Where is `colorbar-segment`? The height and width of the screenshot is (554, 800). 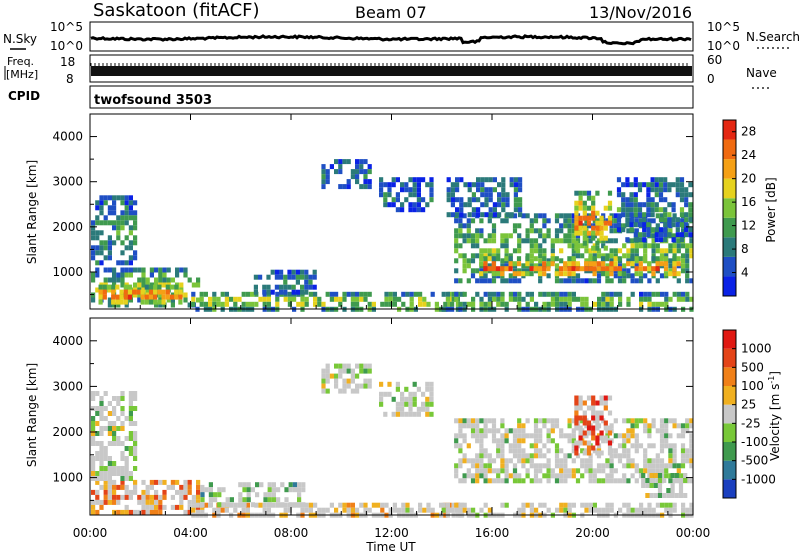
colorbar-segment is located at coordinates (729, 130).